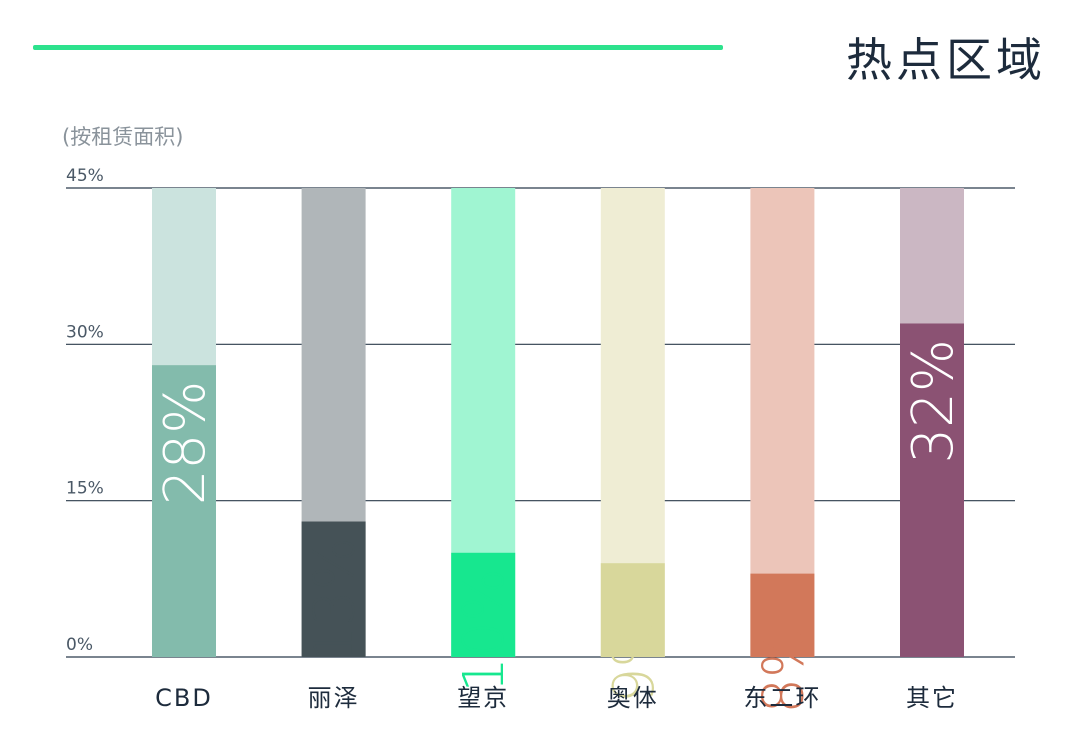  Describe the element at coordinates (783, 669) in the screenshot. I see `value-label-4: 8%` at that location.